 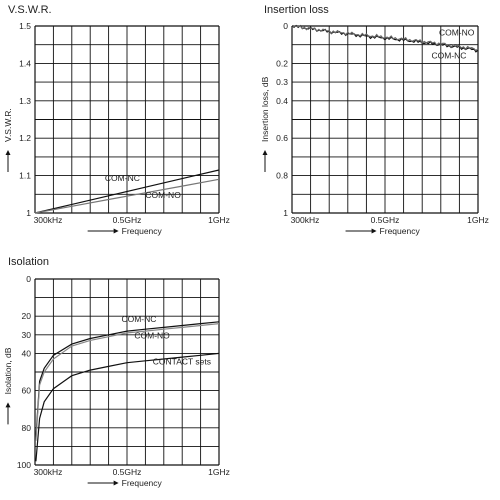 I want to click on insertion-ytick-label: 0.4, so click(x=282, y=101).